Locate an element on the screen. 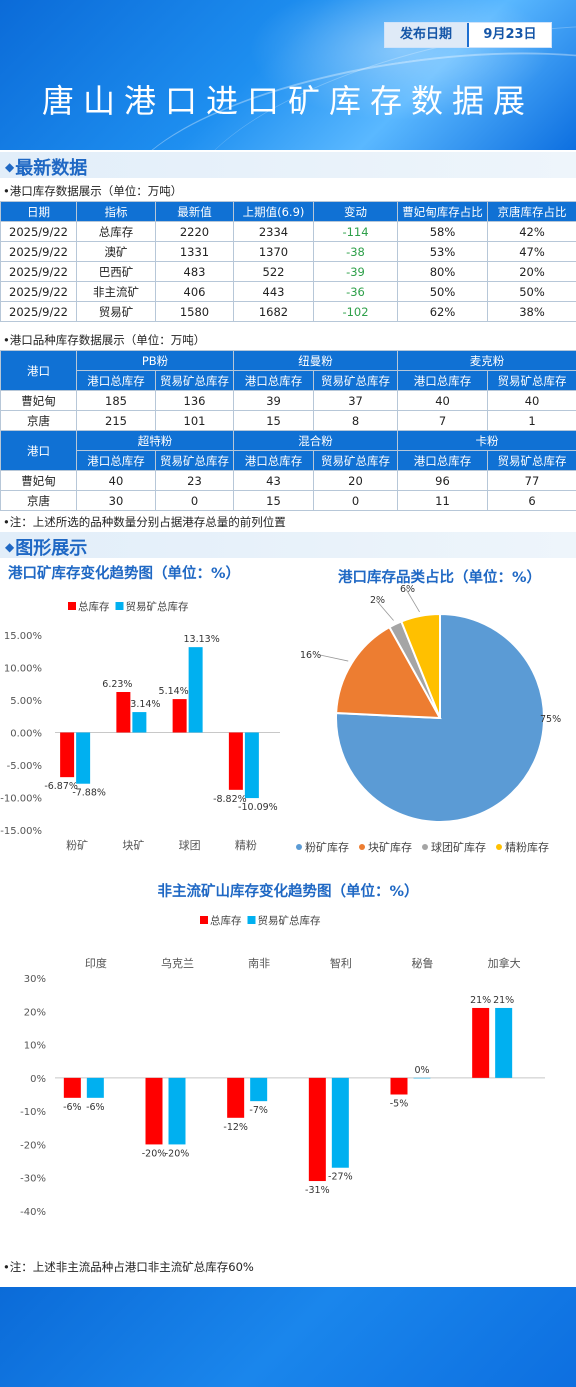 This screenshot has height=1387, width=576. table-header-row: 港口 超特粉 混合粉 卡粉 is located at coordinates (288, 450).